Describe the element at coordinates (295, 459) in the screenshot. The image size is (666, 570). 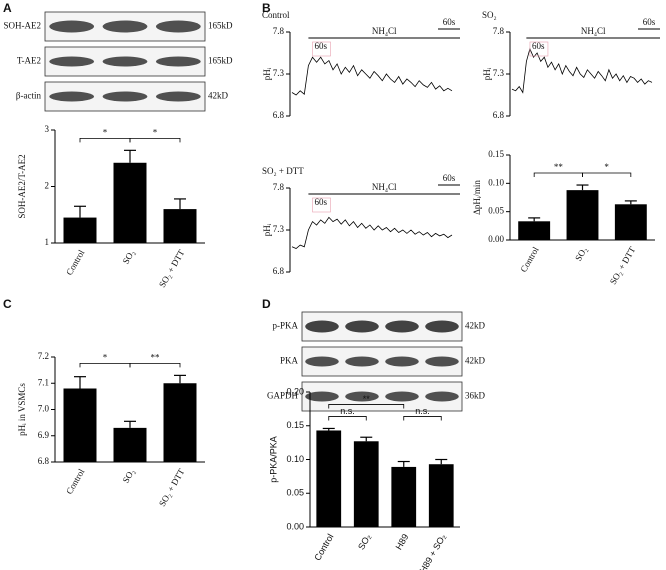
I see `y-tick-label: 0.10` at that location.